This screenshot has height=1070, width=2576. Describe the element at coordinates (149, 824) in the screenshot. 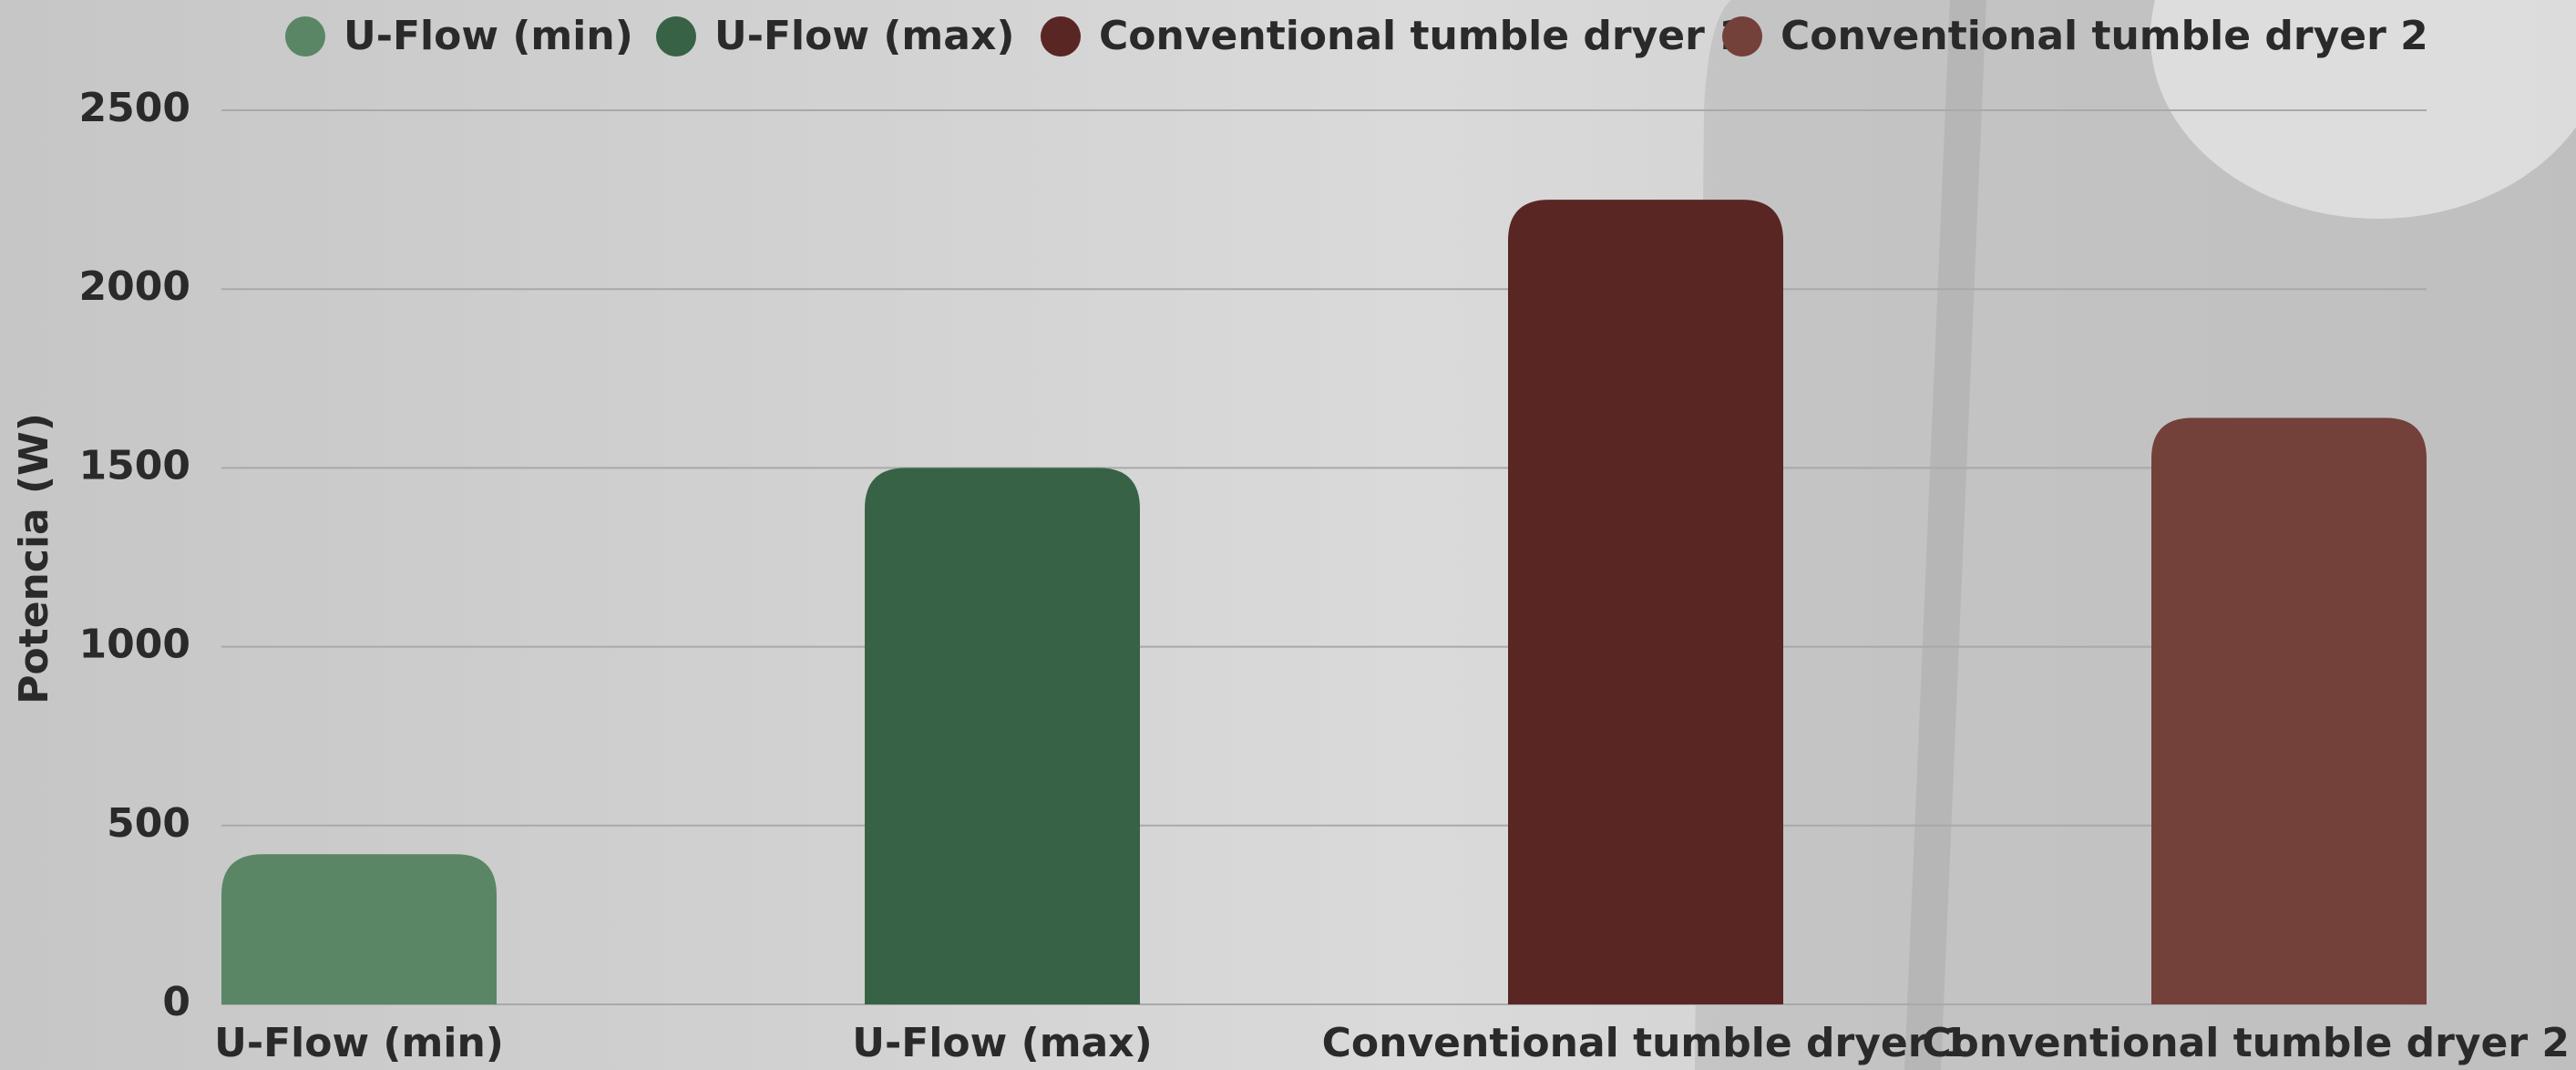

I see `y-tick-label: 500` at that location.